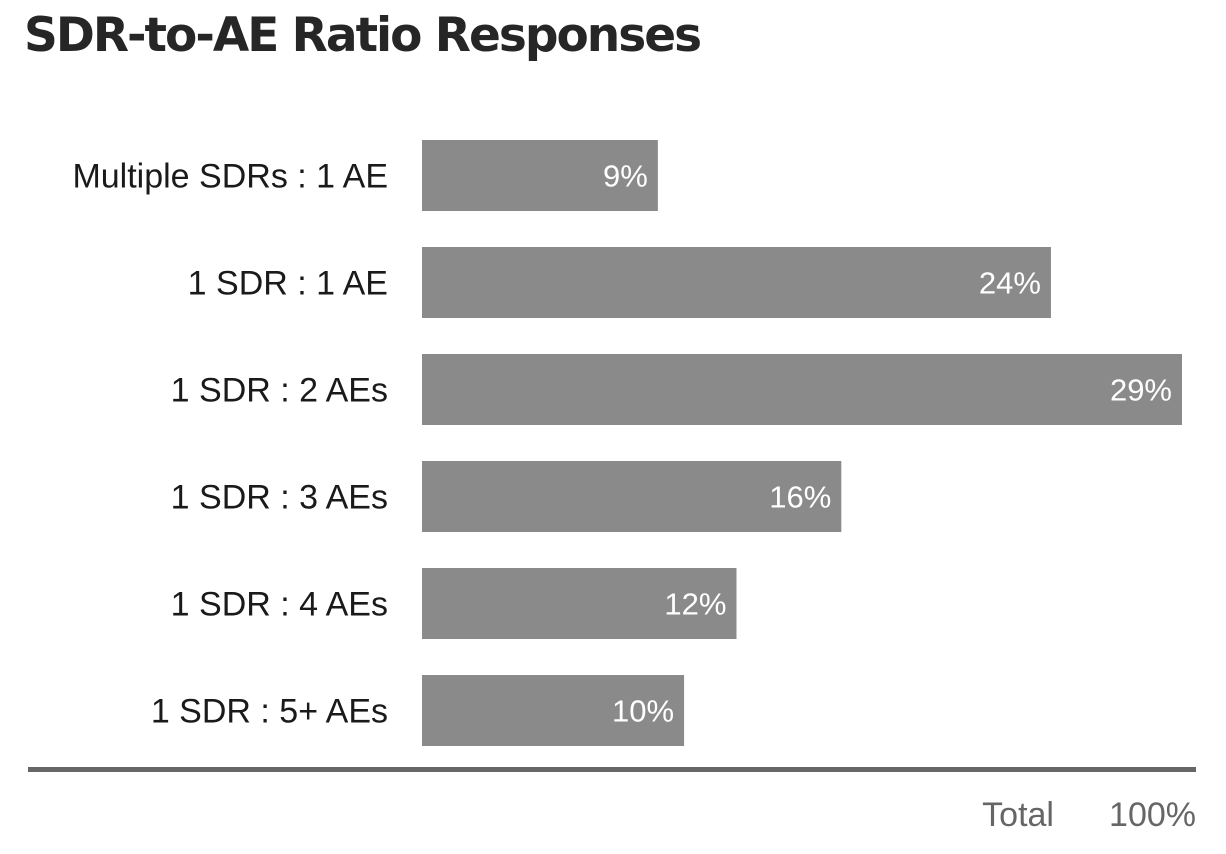 This screenshot has width=1226, height=854. Describe the element at coordinates (279, 498) in the screenshot. I see `category-label: 1 SDR : 3 AEs` at that location.